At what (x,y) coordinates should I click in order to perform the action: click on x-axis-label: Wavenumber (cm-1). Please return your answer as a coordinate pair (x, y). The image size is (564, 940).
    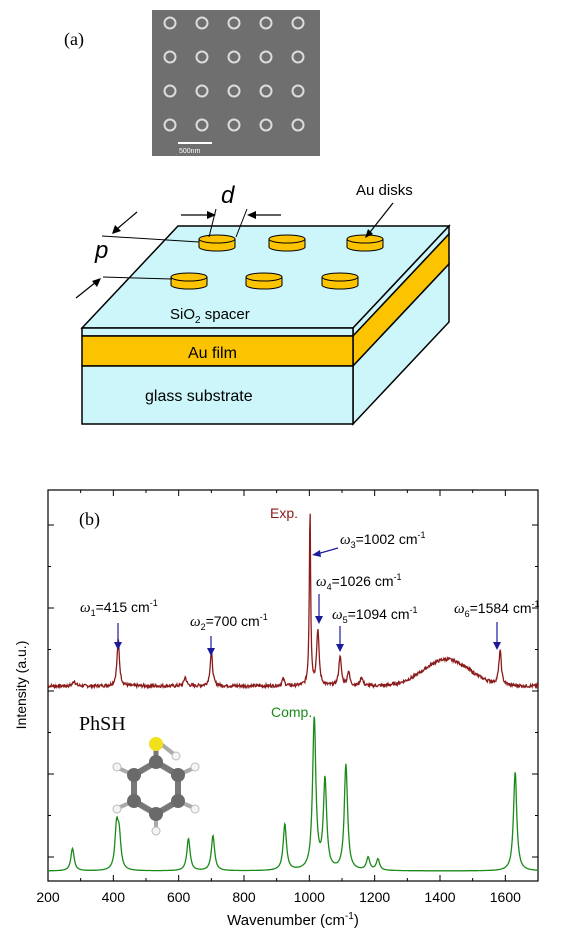
    Looking at the image, I should click on (293, 920).